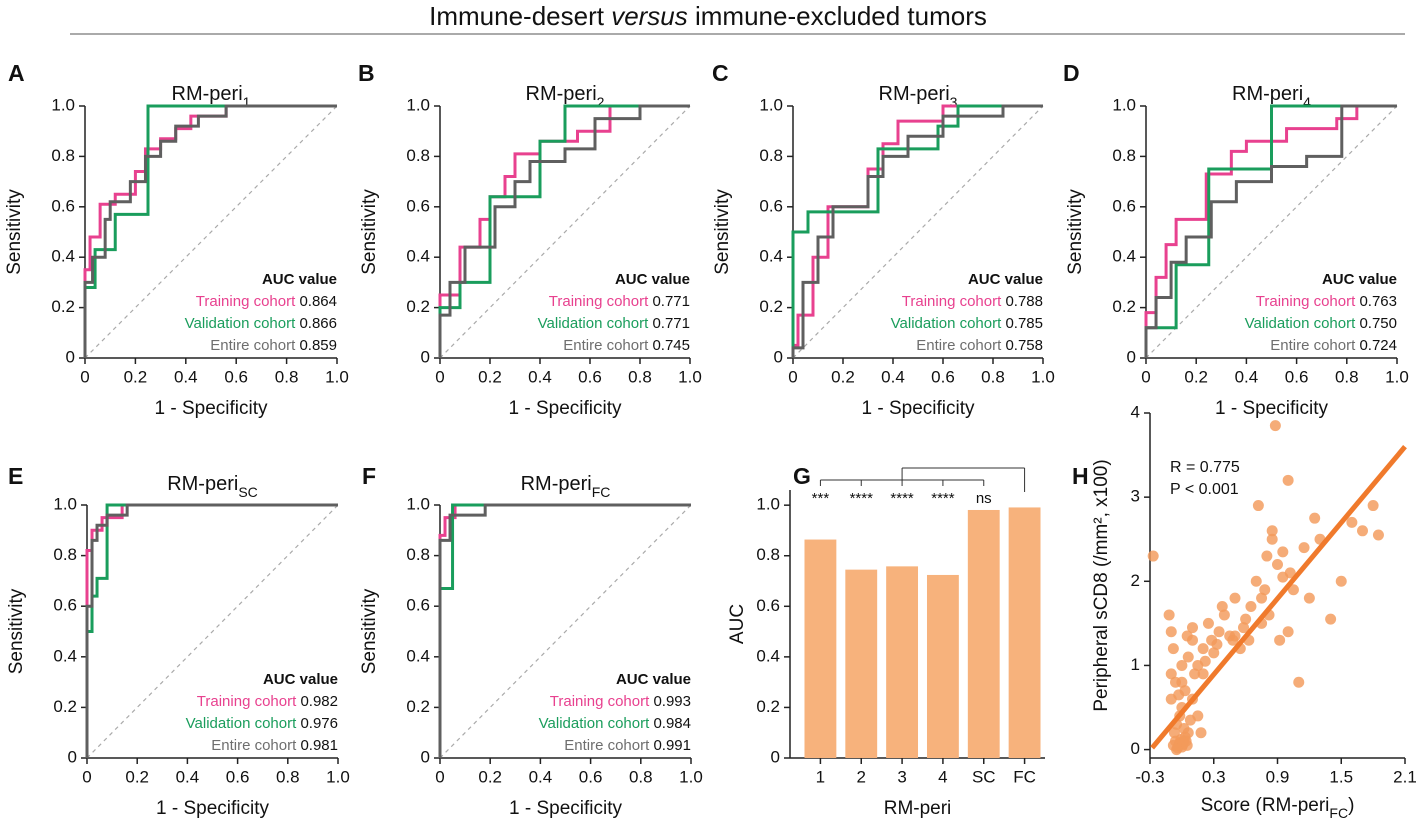 Image resolution: width=1417 pixels, height=824 pixels. What do you see at coordinates (649, 16) in the screenshot?
I see `title-part: versus` at bounding box center [649, 16].